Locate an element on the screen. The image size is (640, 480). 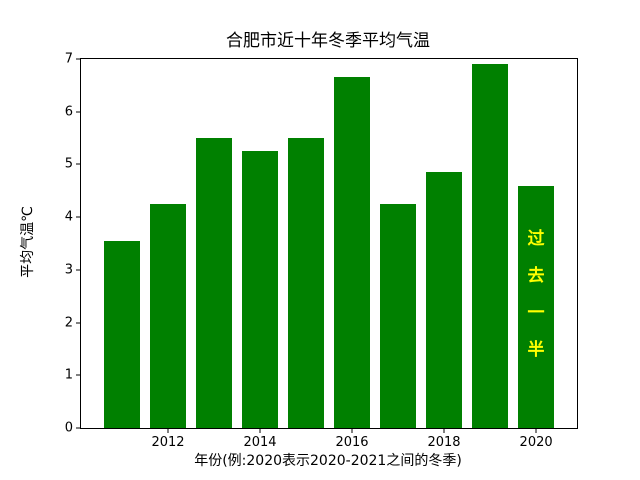
chart-title: 合肥市近十年冬季平均气温 is located at coordinates (328, 41).